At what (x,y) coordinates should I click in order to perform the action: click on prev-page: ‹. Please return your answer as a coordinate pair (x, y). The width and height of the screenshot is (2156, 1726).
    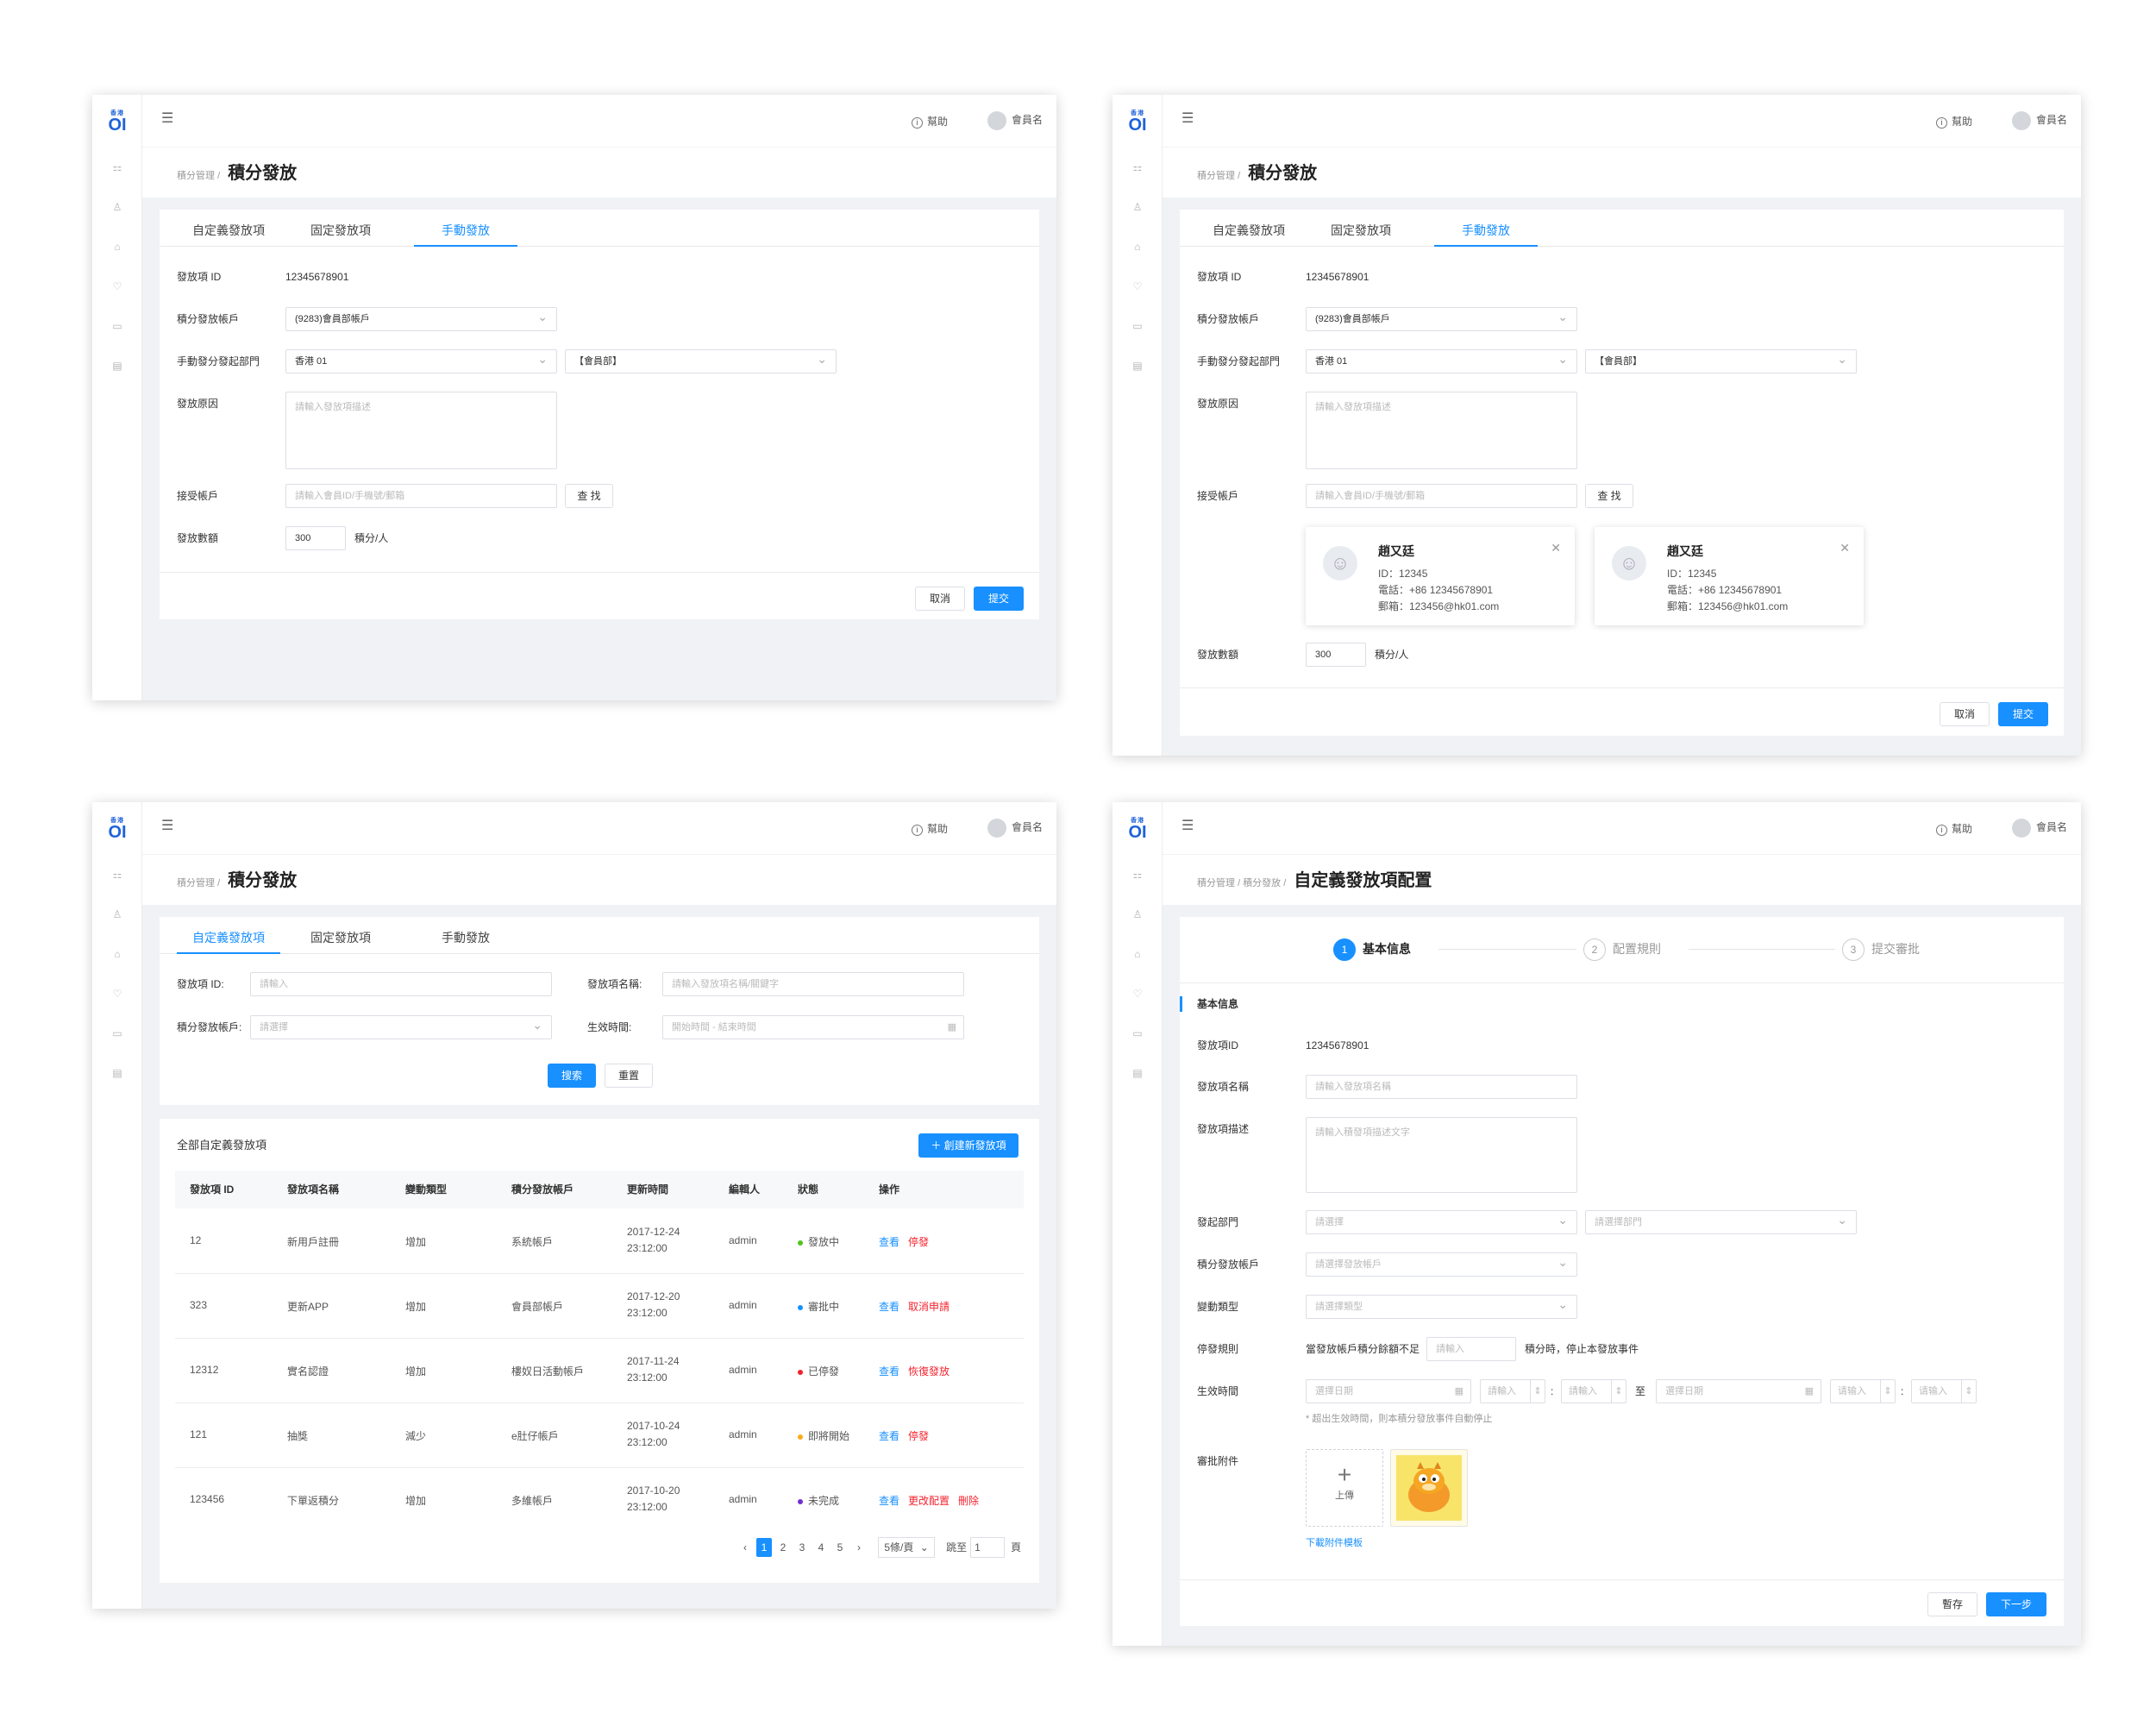
    Looking at the image, I should click on (745, 1547).